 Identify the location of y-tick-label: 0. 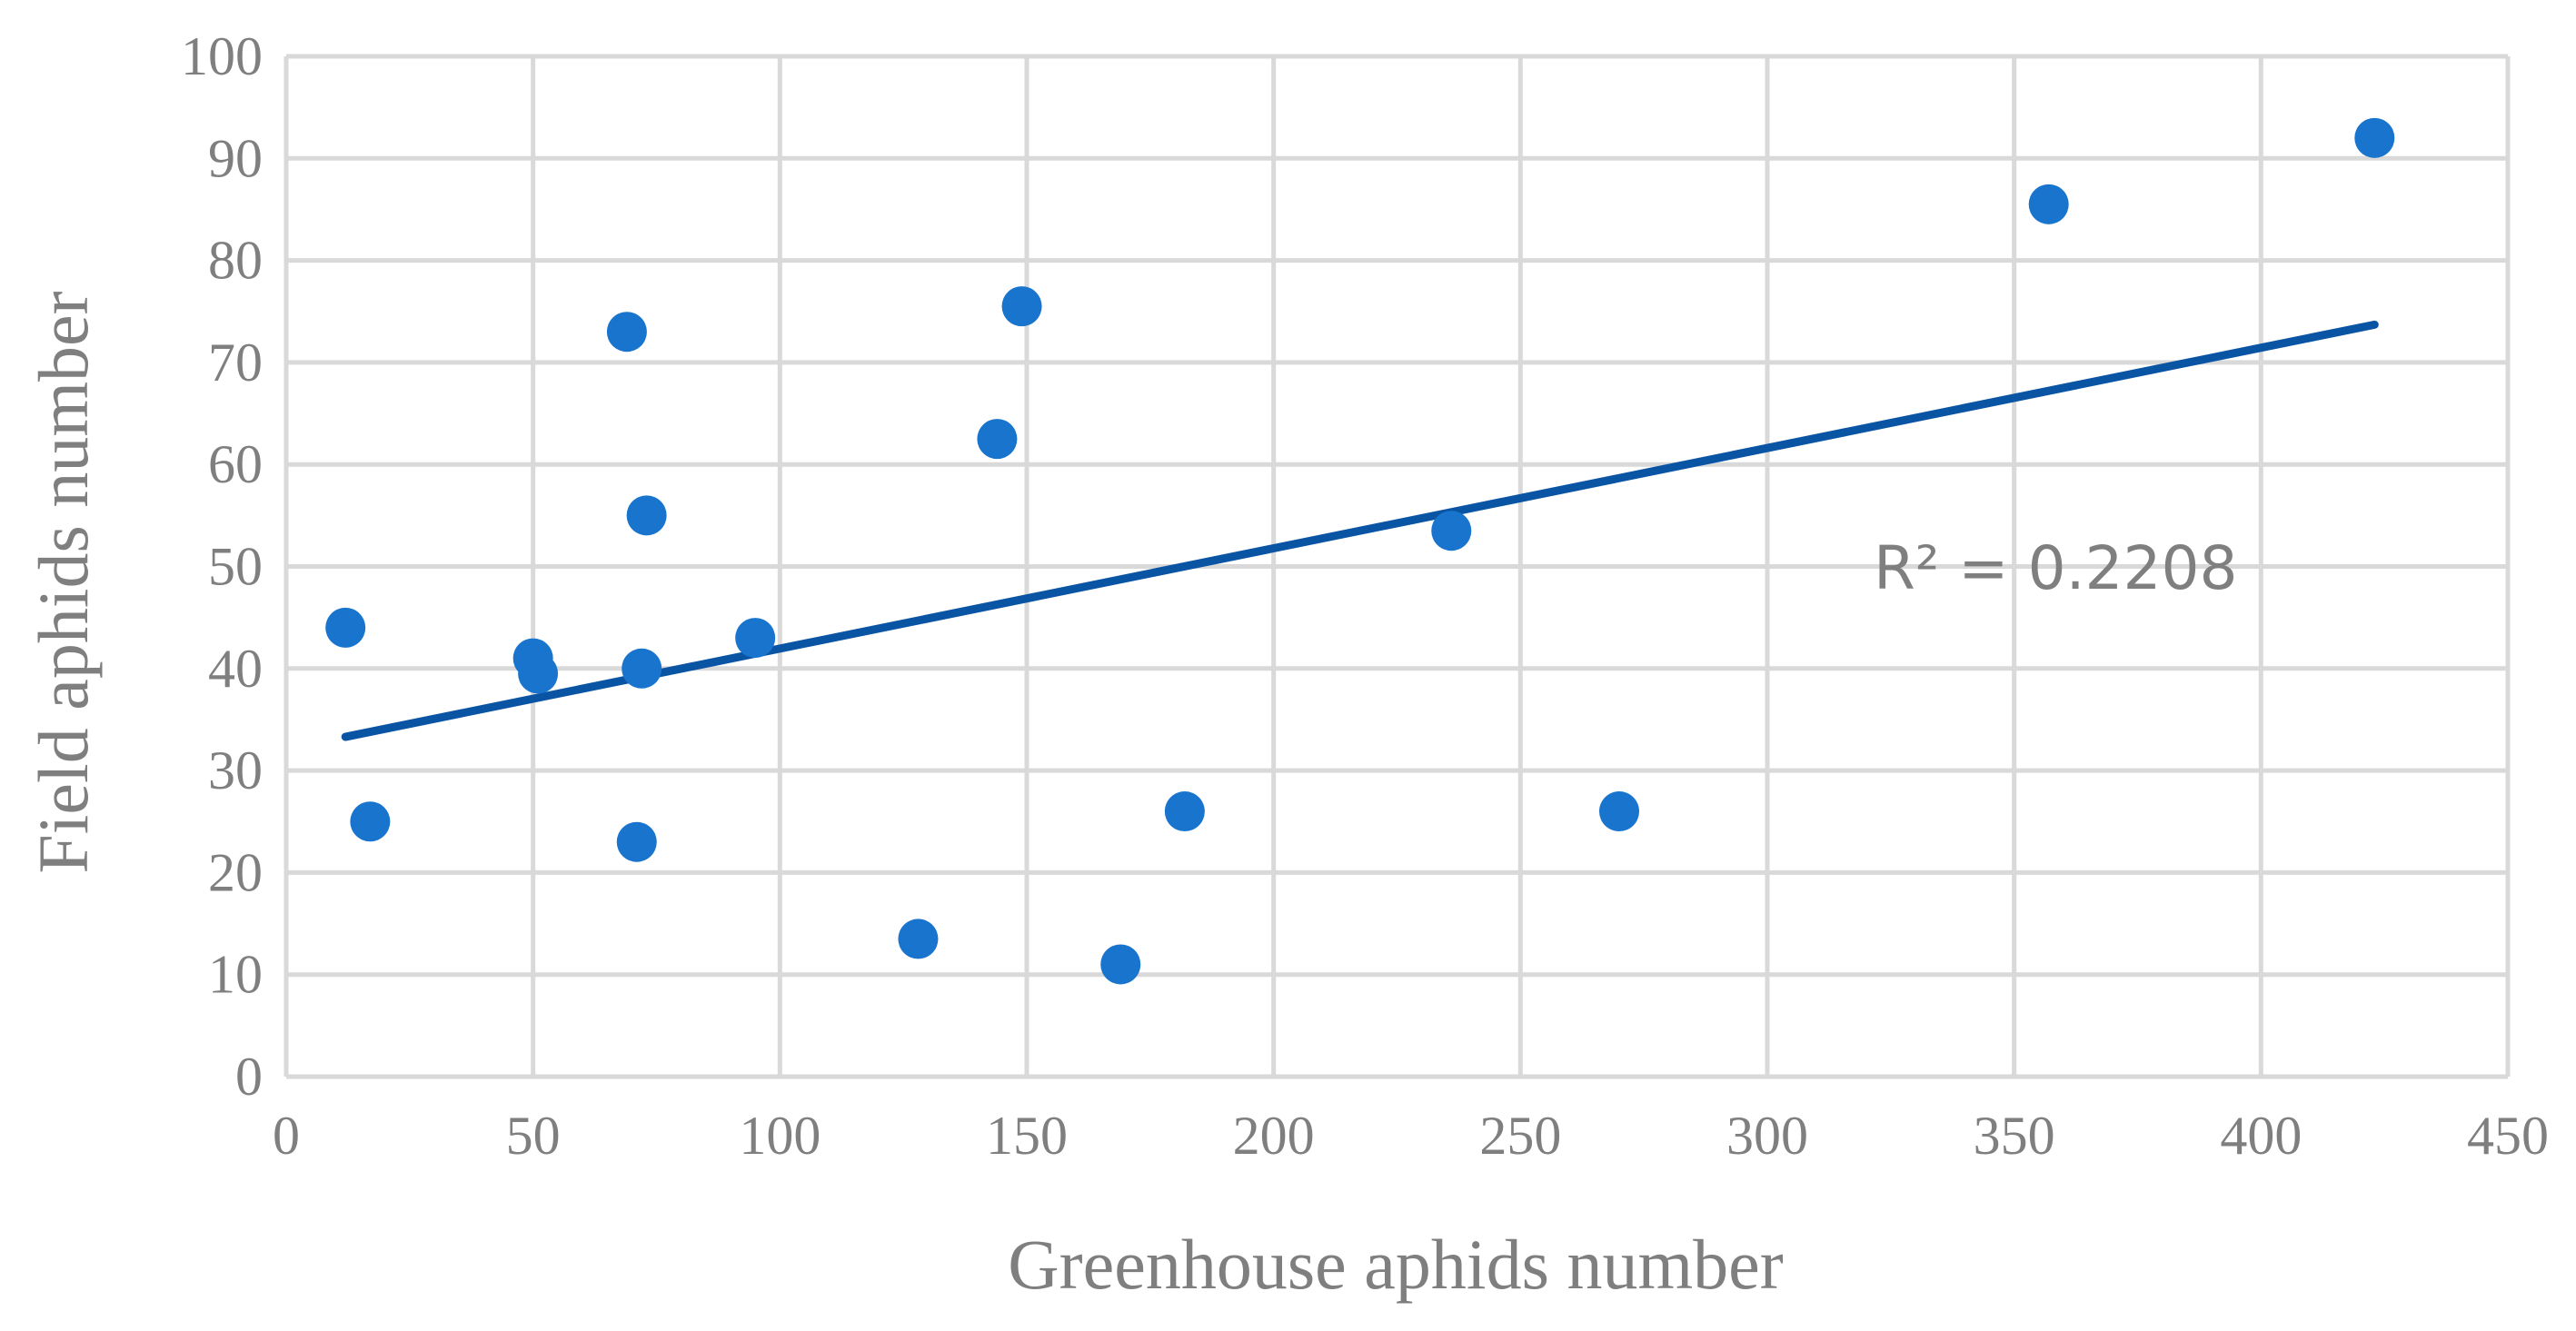
(249, 1077).